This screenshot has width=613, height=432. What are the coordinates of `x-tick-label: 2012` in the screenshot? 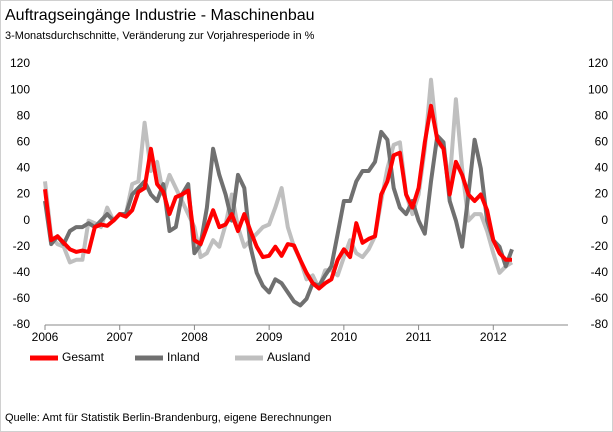 It's located at (493, 337).